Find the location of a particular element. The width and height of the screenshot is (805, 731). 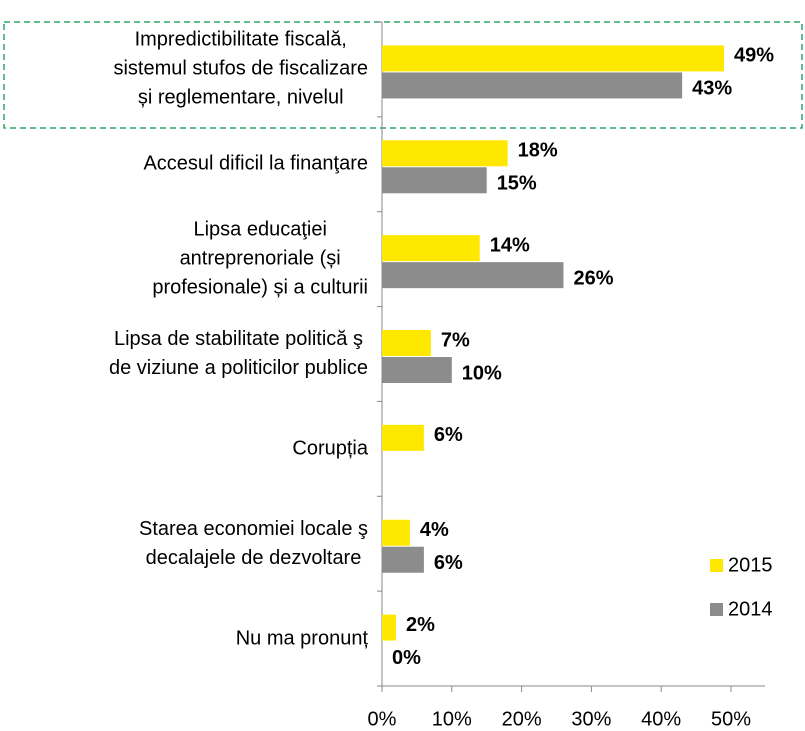

value-label: 18% is located at coordinates (538, 151).